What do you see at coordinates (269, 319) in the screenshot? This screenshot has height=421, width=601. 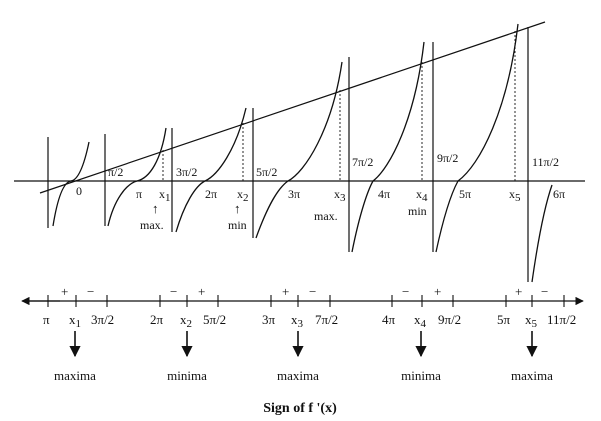 I see `tick-label: 3π` at bounding box center [269, 319].